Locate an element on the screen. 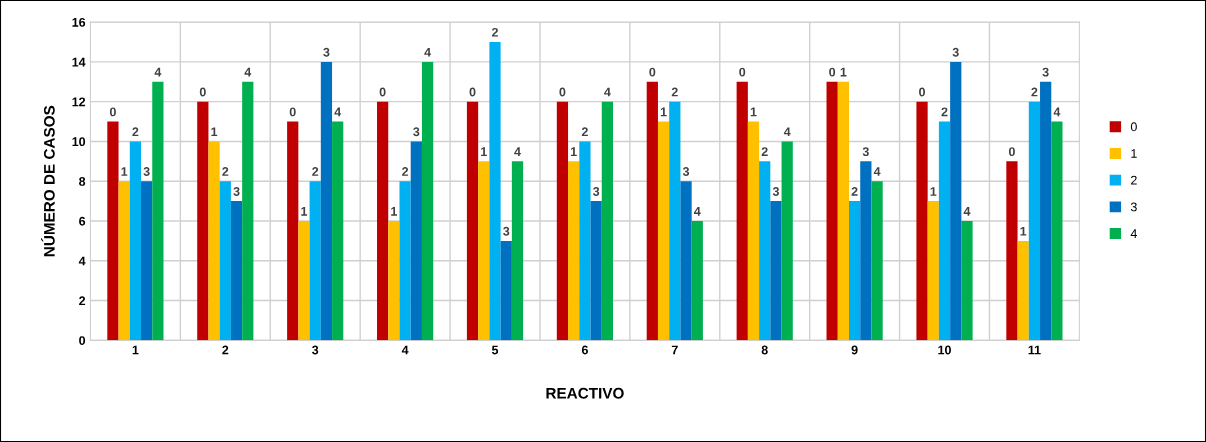 The height and width of the screenshot is (442, 1206). x-tick-label: 9 is located at coordinates (854, 350).